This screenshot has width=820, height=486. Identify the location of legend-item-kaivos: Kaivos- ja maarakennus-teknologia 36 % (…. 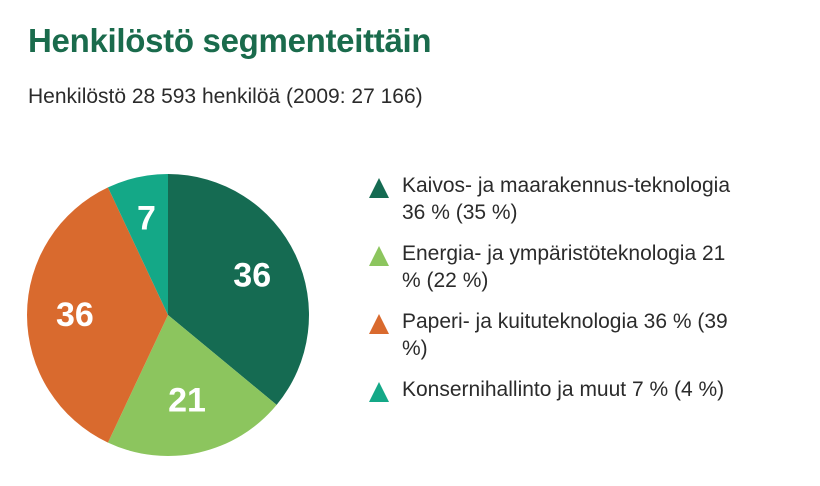
(588, 199).